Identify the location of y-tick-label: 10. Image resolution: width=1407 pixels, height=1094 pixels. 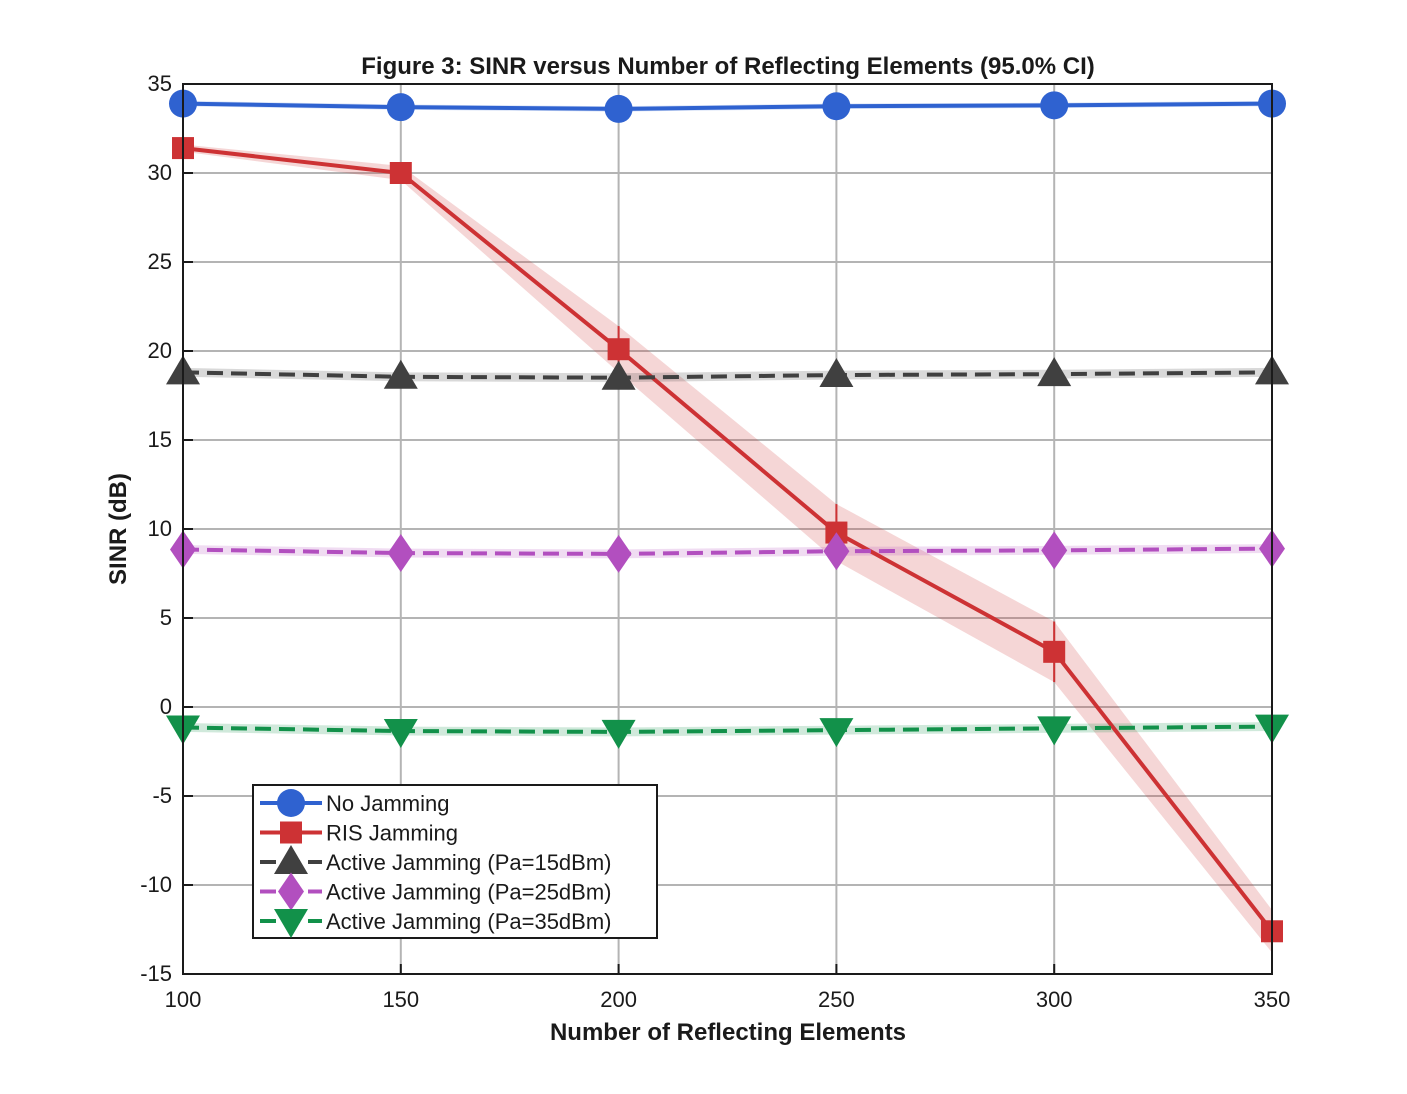
(160, 528).